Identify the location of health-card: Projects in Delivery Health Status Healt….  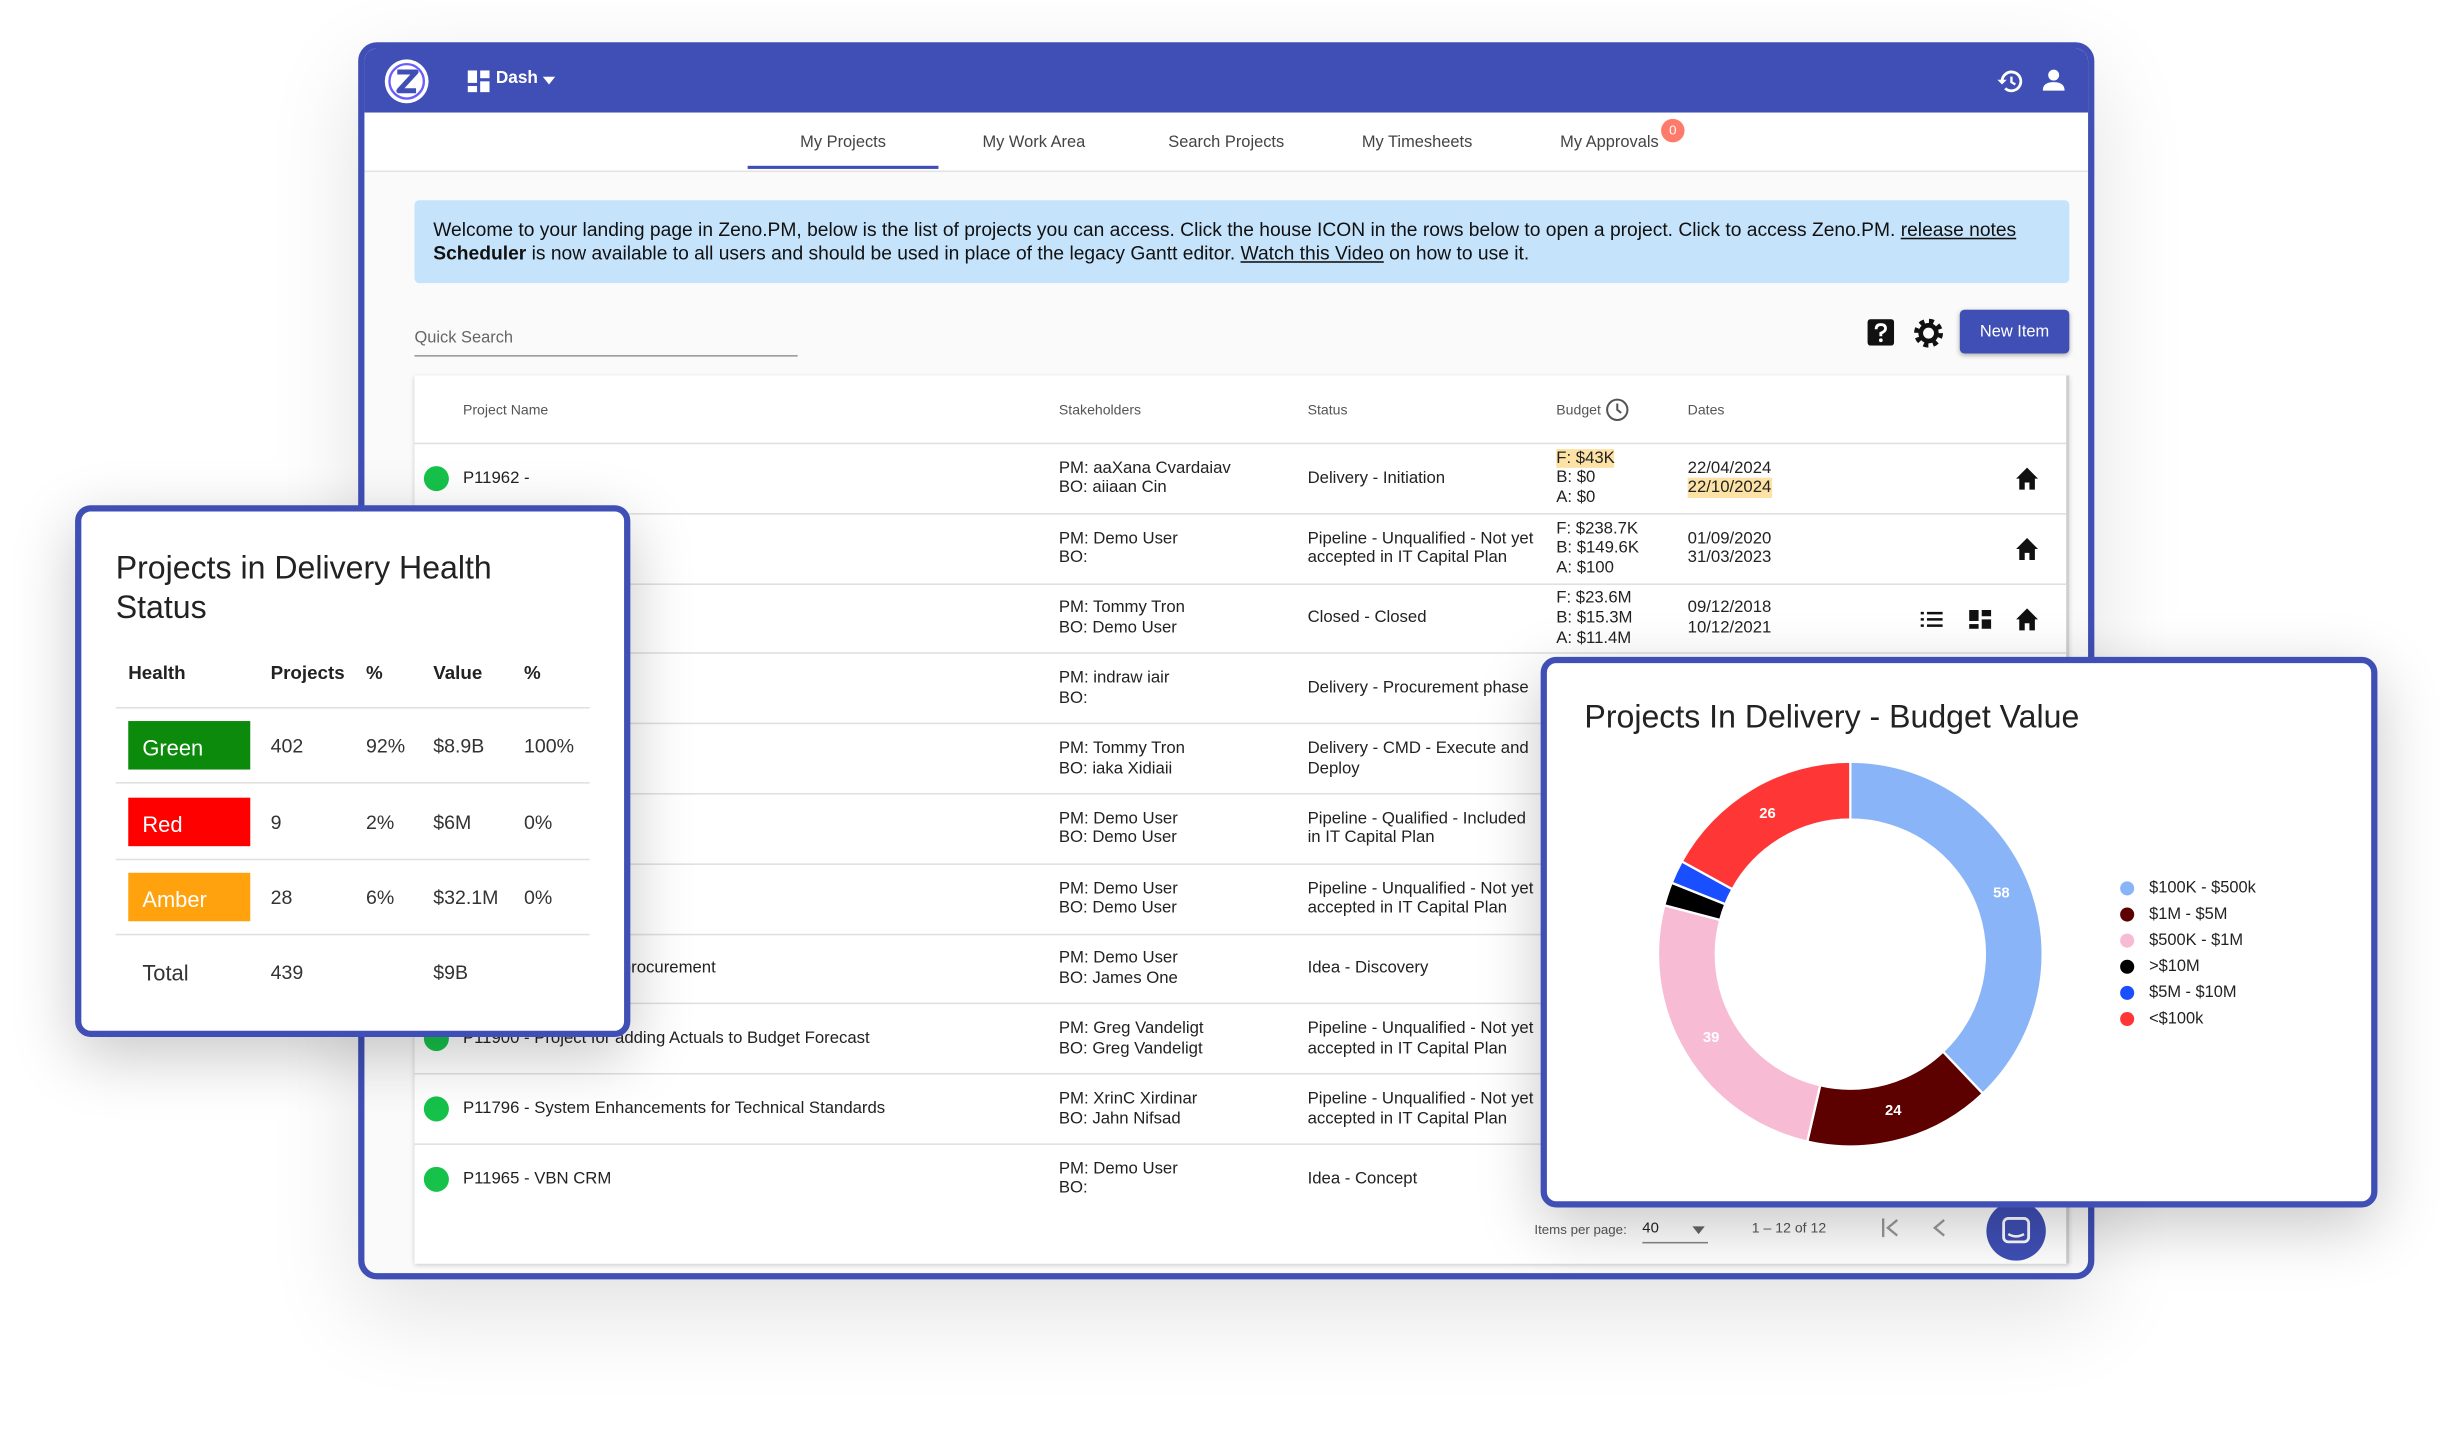
(353, 771).